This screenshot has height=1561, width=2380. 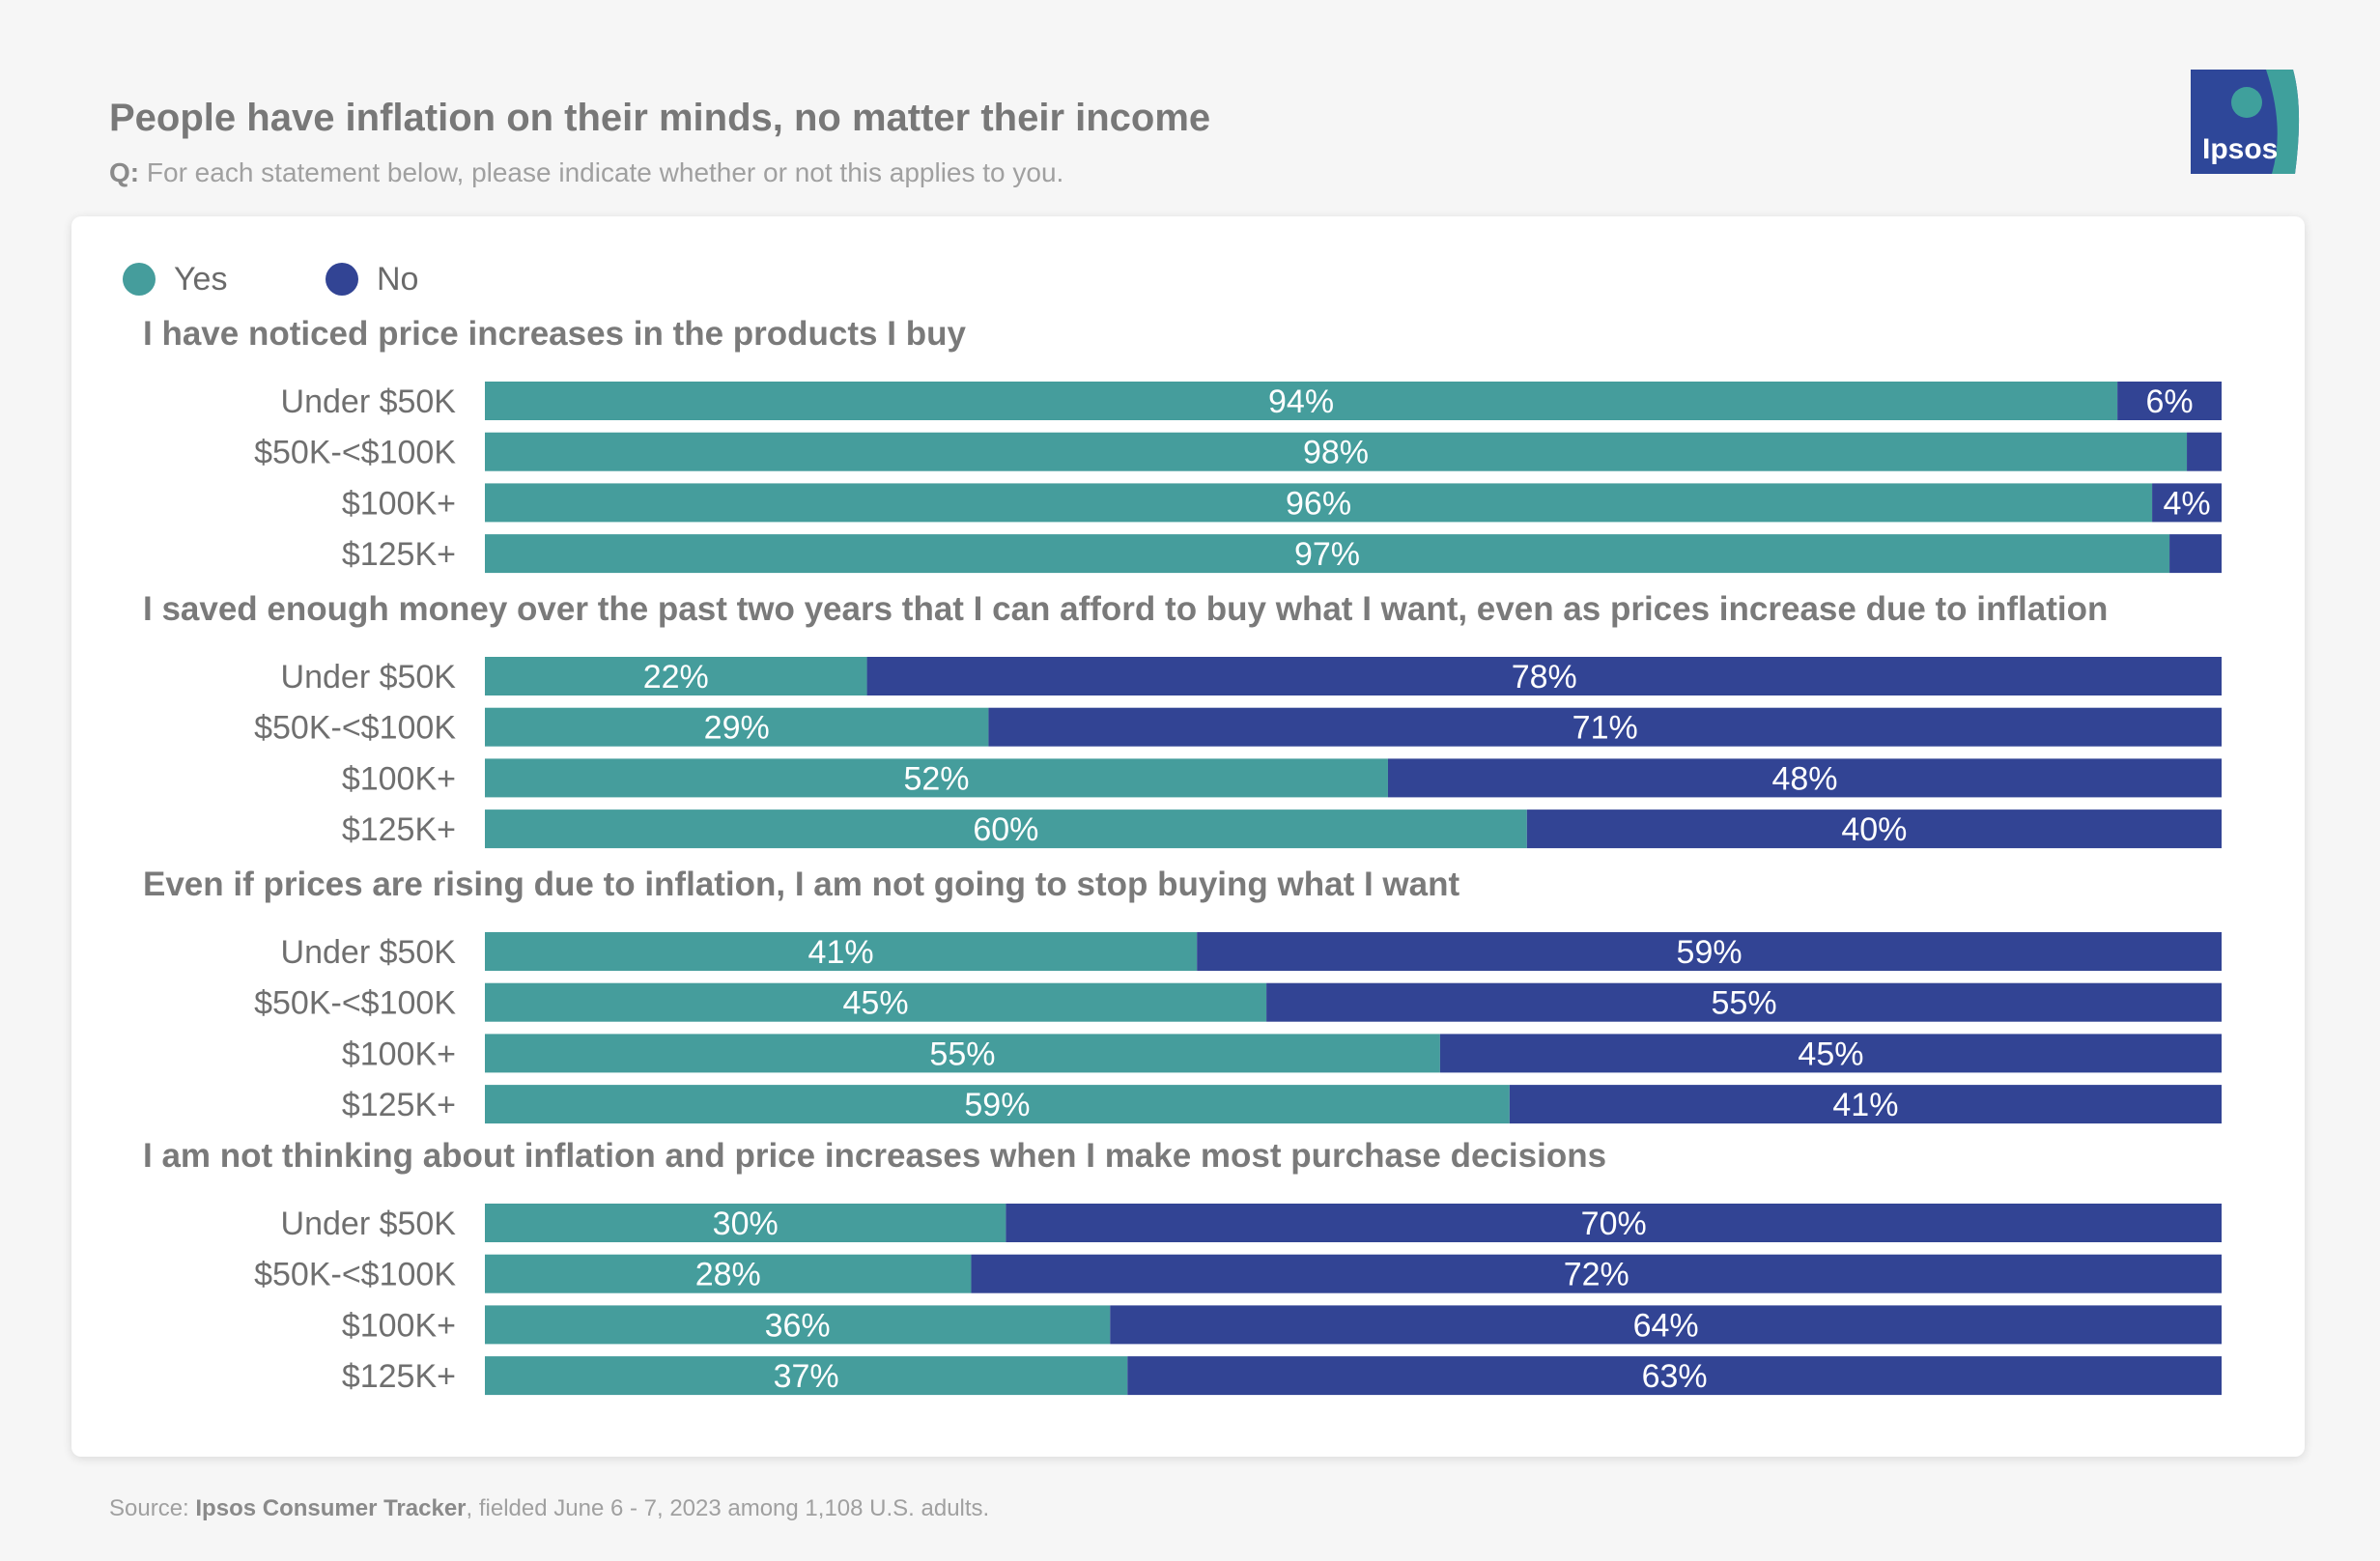 I want to click on data-label-yes: 52%, so click(x=936, y=779).